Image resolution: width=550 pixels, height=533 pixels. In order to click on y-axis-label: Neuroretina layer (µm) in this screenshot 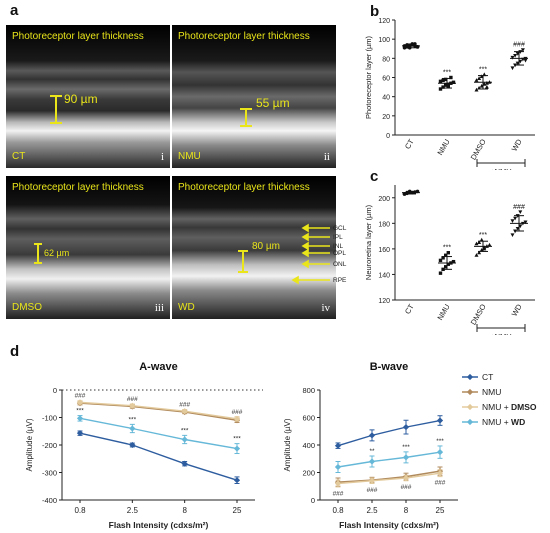, I will do `click(368, 242)`.